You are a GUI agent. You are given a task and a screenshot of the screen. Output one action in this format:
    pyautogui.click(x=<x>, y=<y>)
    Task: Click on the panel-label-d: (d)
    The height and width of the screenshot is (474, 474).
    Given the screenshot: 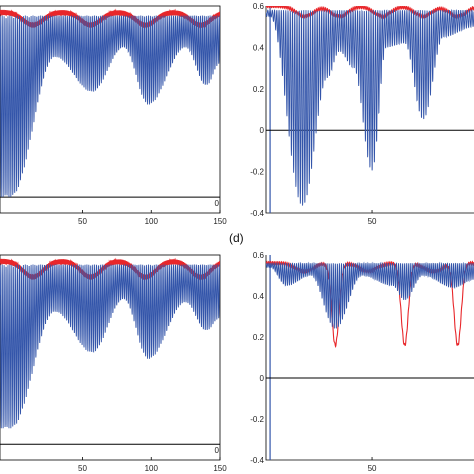 What is the action you would take?
    pyautogui.click(x=236, y=238)
    